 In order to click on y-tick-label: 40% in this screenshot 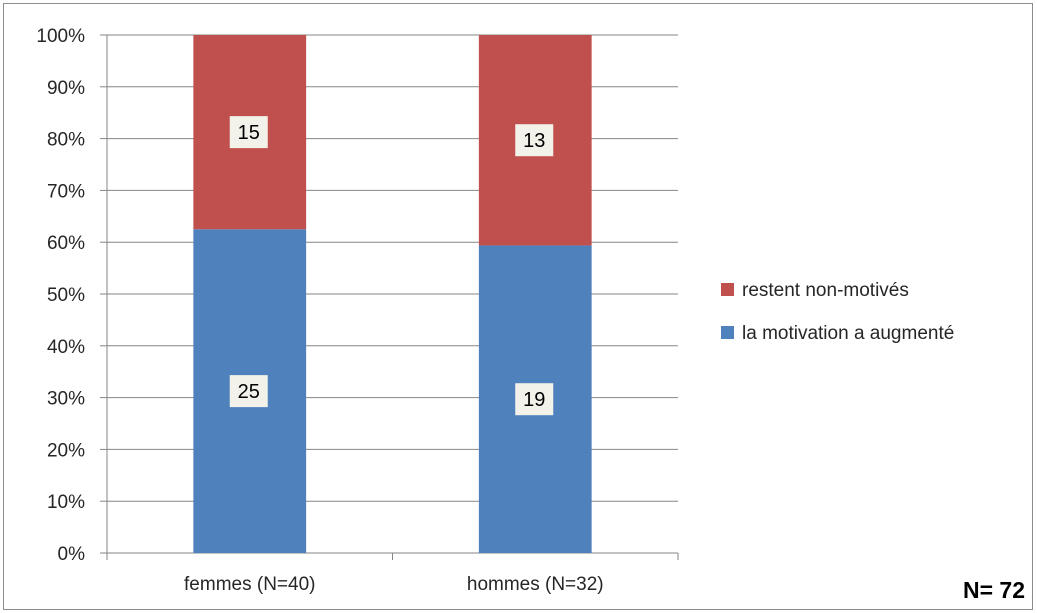, I will do `click(66, 347)`.